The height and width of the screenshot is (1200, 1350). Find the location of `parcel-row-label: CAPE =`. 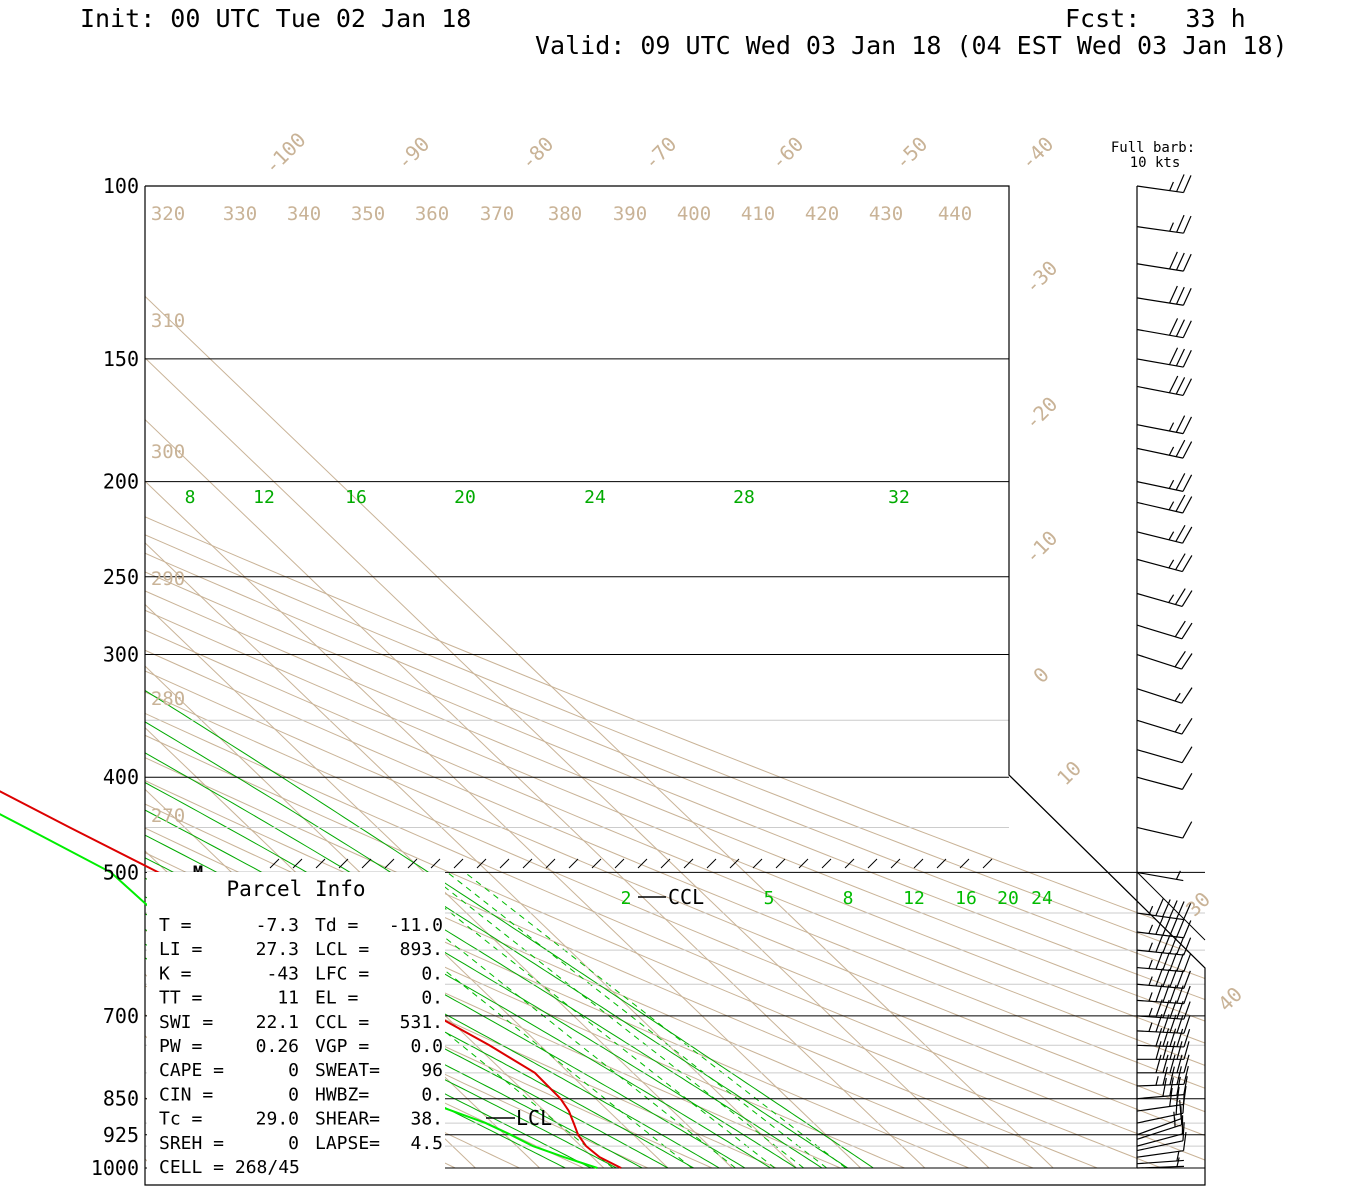

parcel-row-label: CAPE = is located at coordinates (191, 1070).